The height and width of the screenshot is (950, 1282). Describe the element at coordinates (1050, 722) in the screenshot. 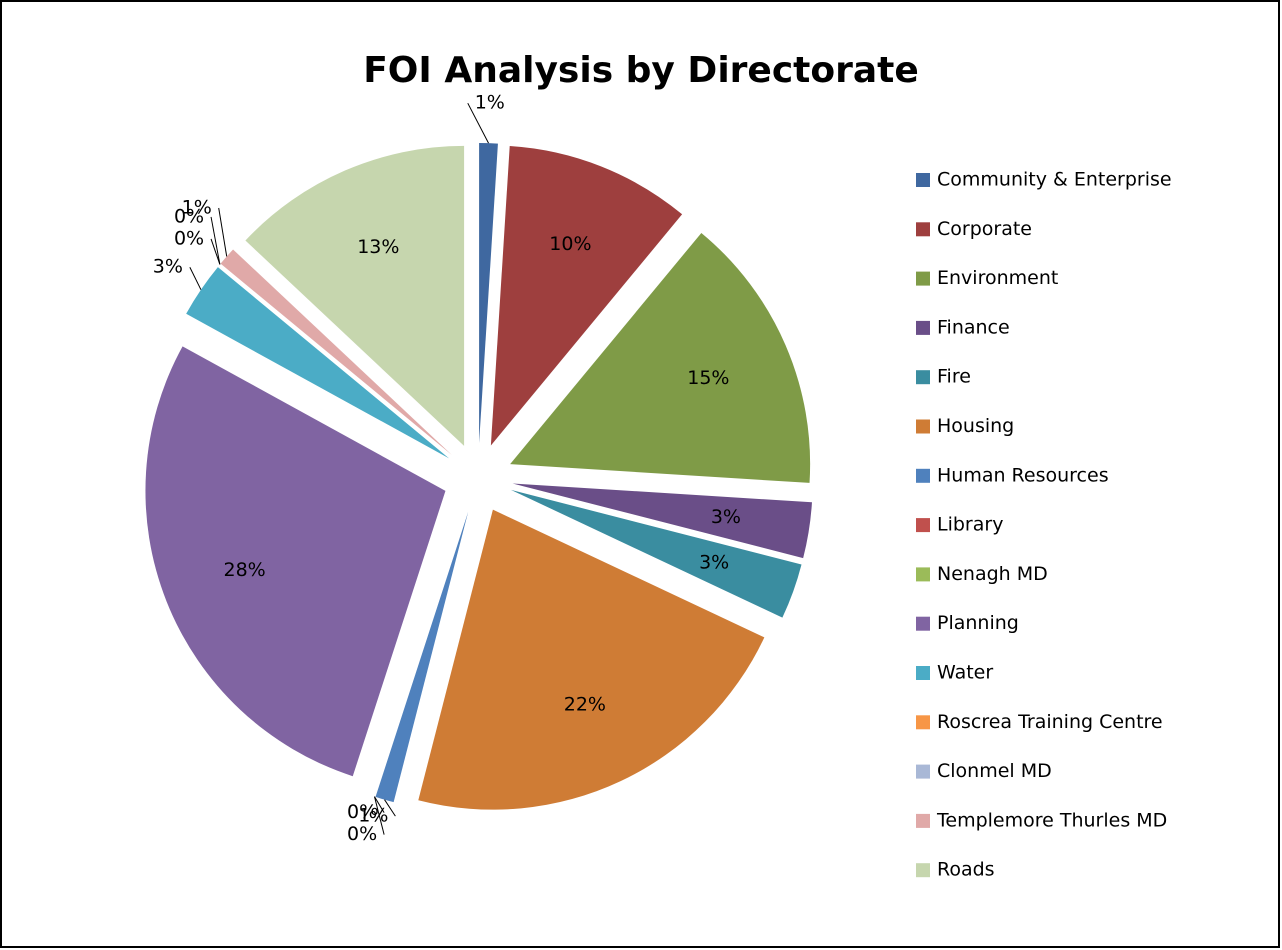

I see `legend-label: Roscrea Training Centre` at that location.